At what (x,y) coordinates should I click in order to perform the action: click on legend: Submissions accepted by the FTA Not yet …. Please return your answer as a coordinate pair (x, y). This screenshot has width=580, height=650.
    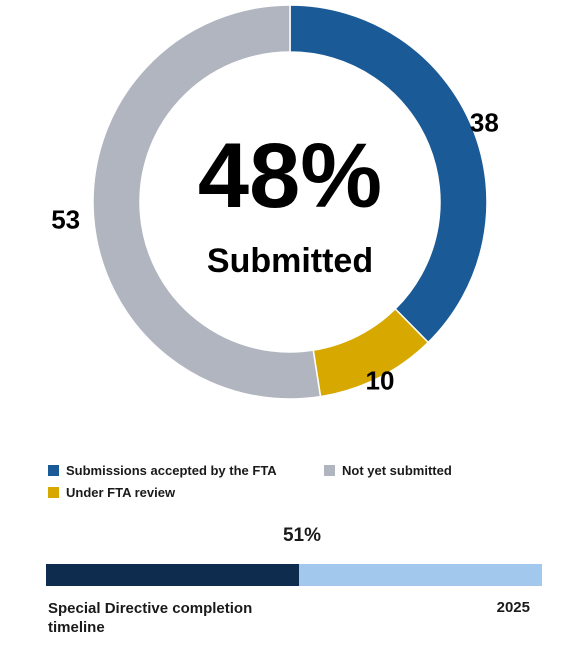
    Looking at the image, I should click on (288, 485).